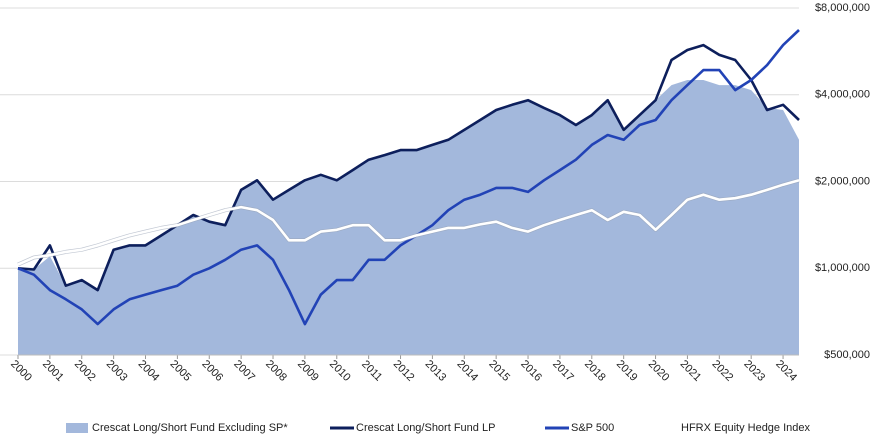 This screenshot has width=873, height=444. Describe the element at coordinates (149, 371) in the screenshot. I see `x-tick-label: 2004` at that location.